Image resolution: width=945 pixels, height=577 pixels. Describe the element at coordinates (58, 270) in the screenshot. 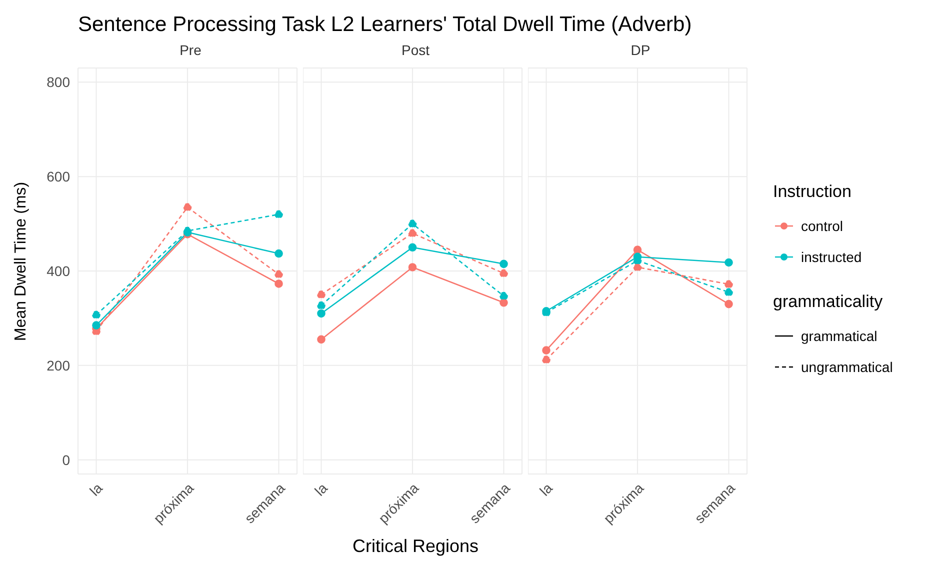

I see `y-tick-label: 400` at that location.